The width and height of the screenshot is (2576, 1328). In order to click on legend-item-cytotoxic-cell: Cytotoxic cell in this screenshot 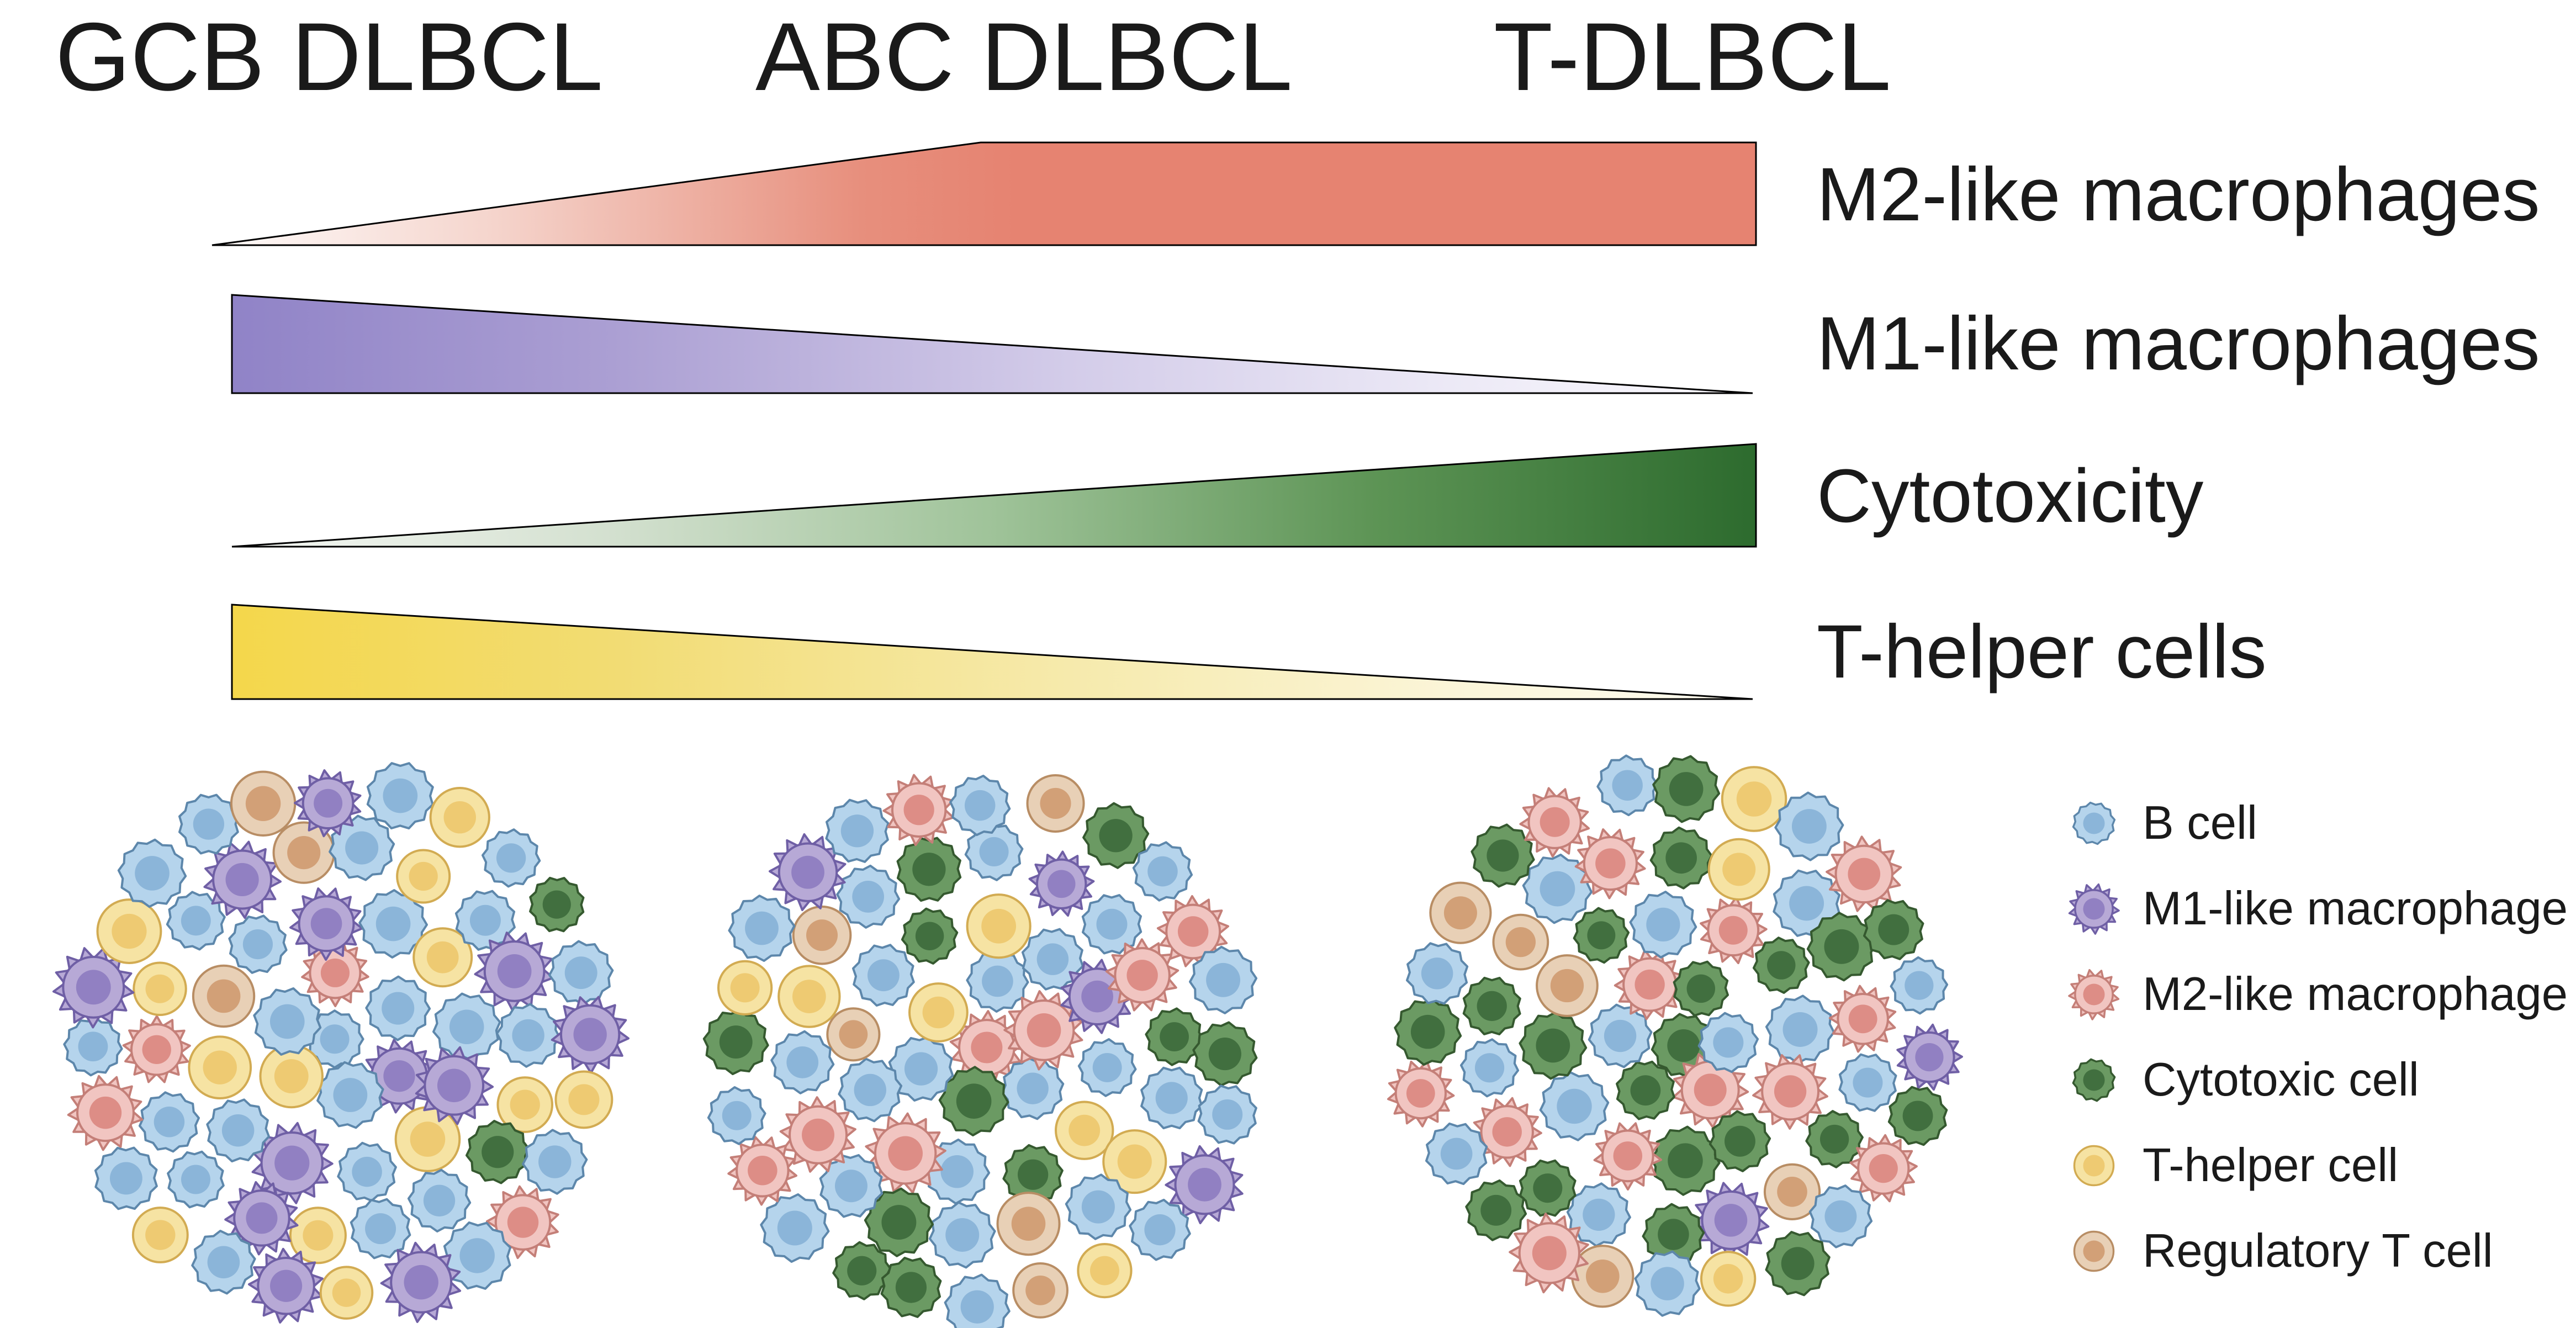, I will do `click(2317, 1080)`.